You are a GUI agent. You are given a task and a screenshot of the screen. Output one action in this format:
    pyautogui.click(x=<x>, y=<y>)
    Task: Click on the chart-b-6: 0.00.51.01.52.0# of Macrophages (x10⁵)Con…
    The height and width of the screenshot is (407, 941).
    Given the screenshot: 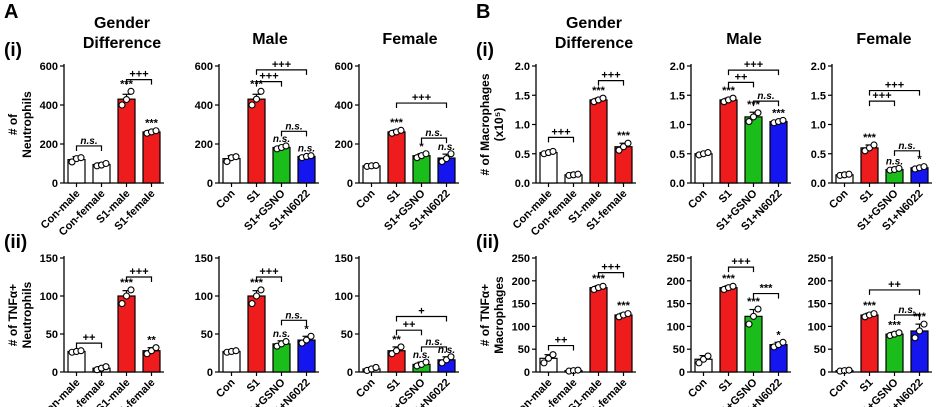 What is the action you would take?
    pyautogui.click(x=557, y=149)
    